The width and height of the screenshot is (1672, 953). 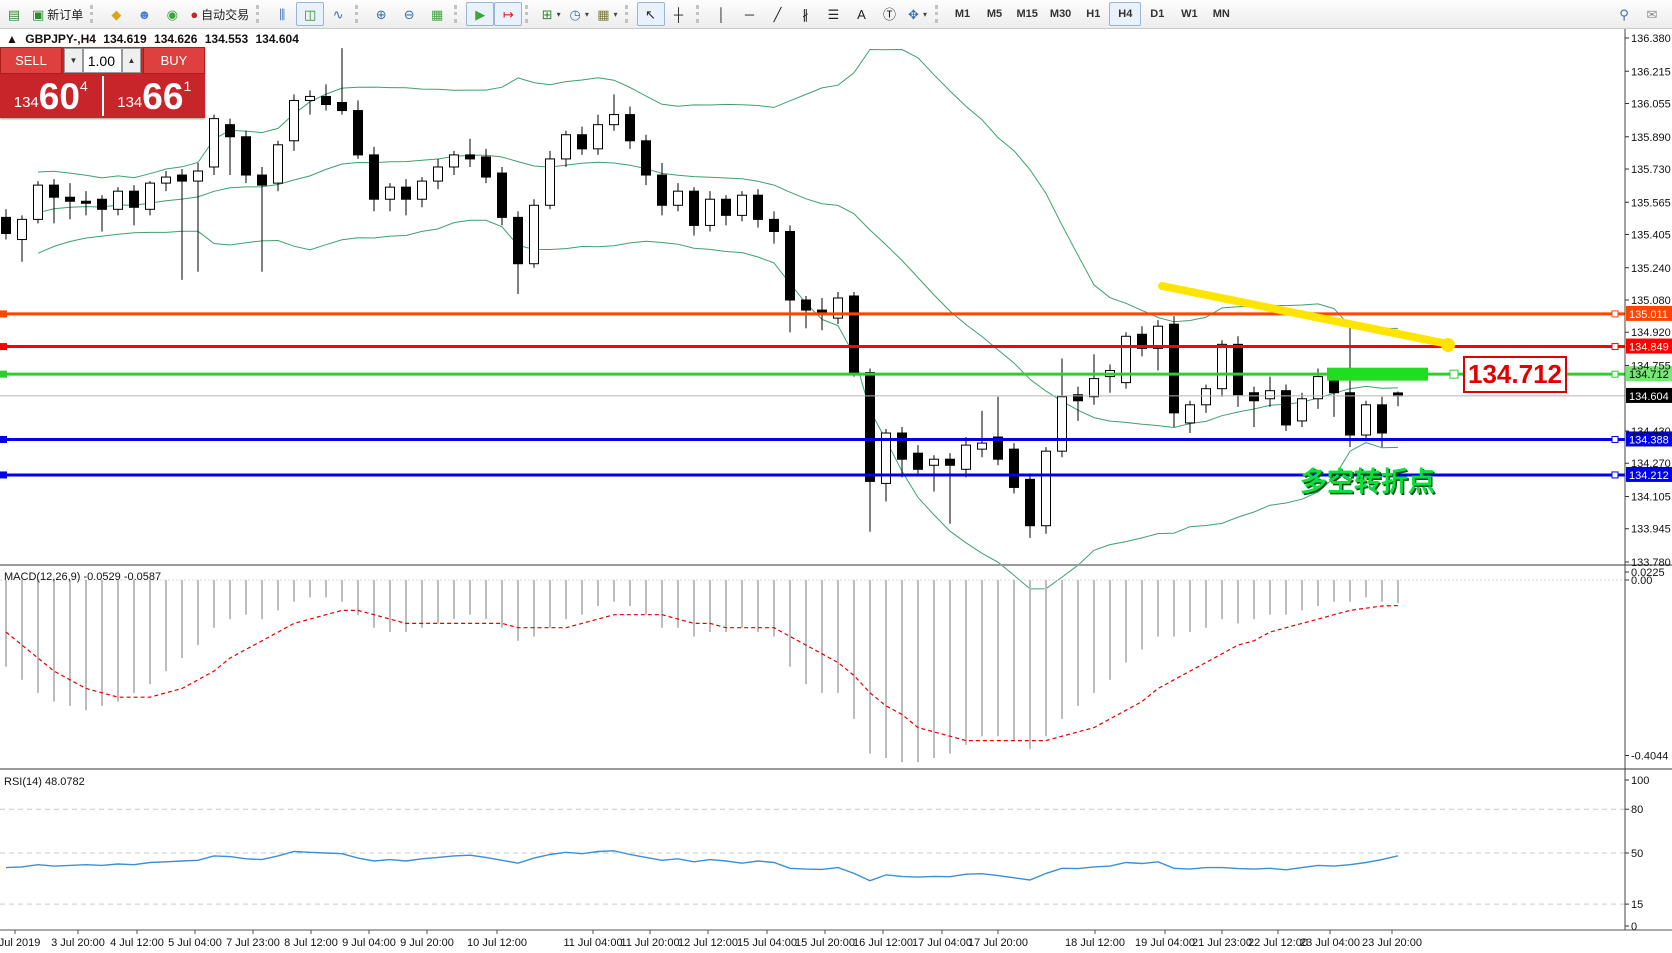 What do you see at coordinates (767, 943) in the screenshot?
I see `svg-text: 15 Jul 04:00` at bounding box center [767, 943].